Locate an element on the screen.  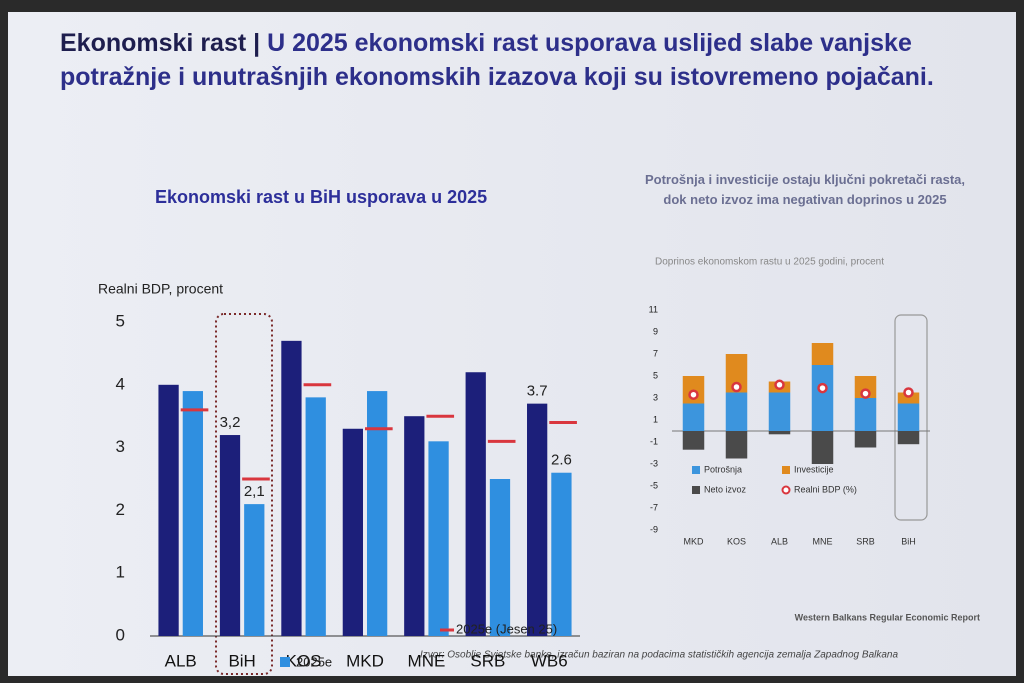
value-label: 3.7 is located at coordinates (537, 391).